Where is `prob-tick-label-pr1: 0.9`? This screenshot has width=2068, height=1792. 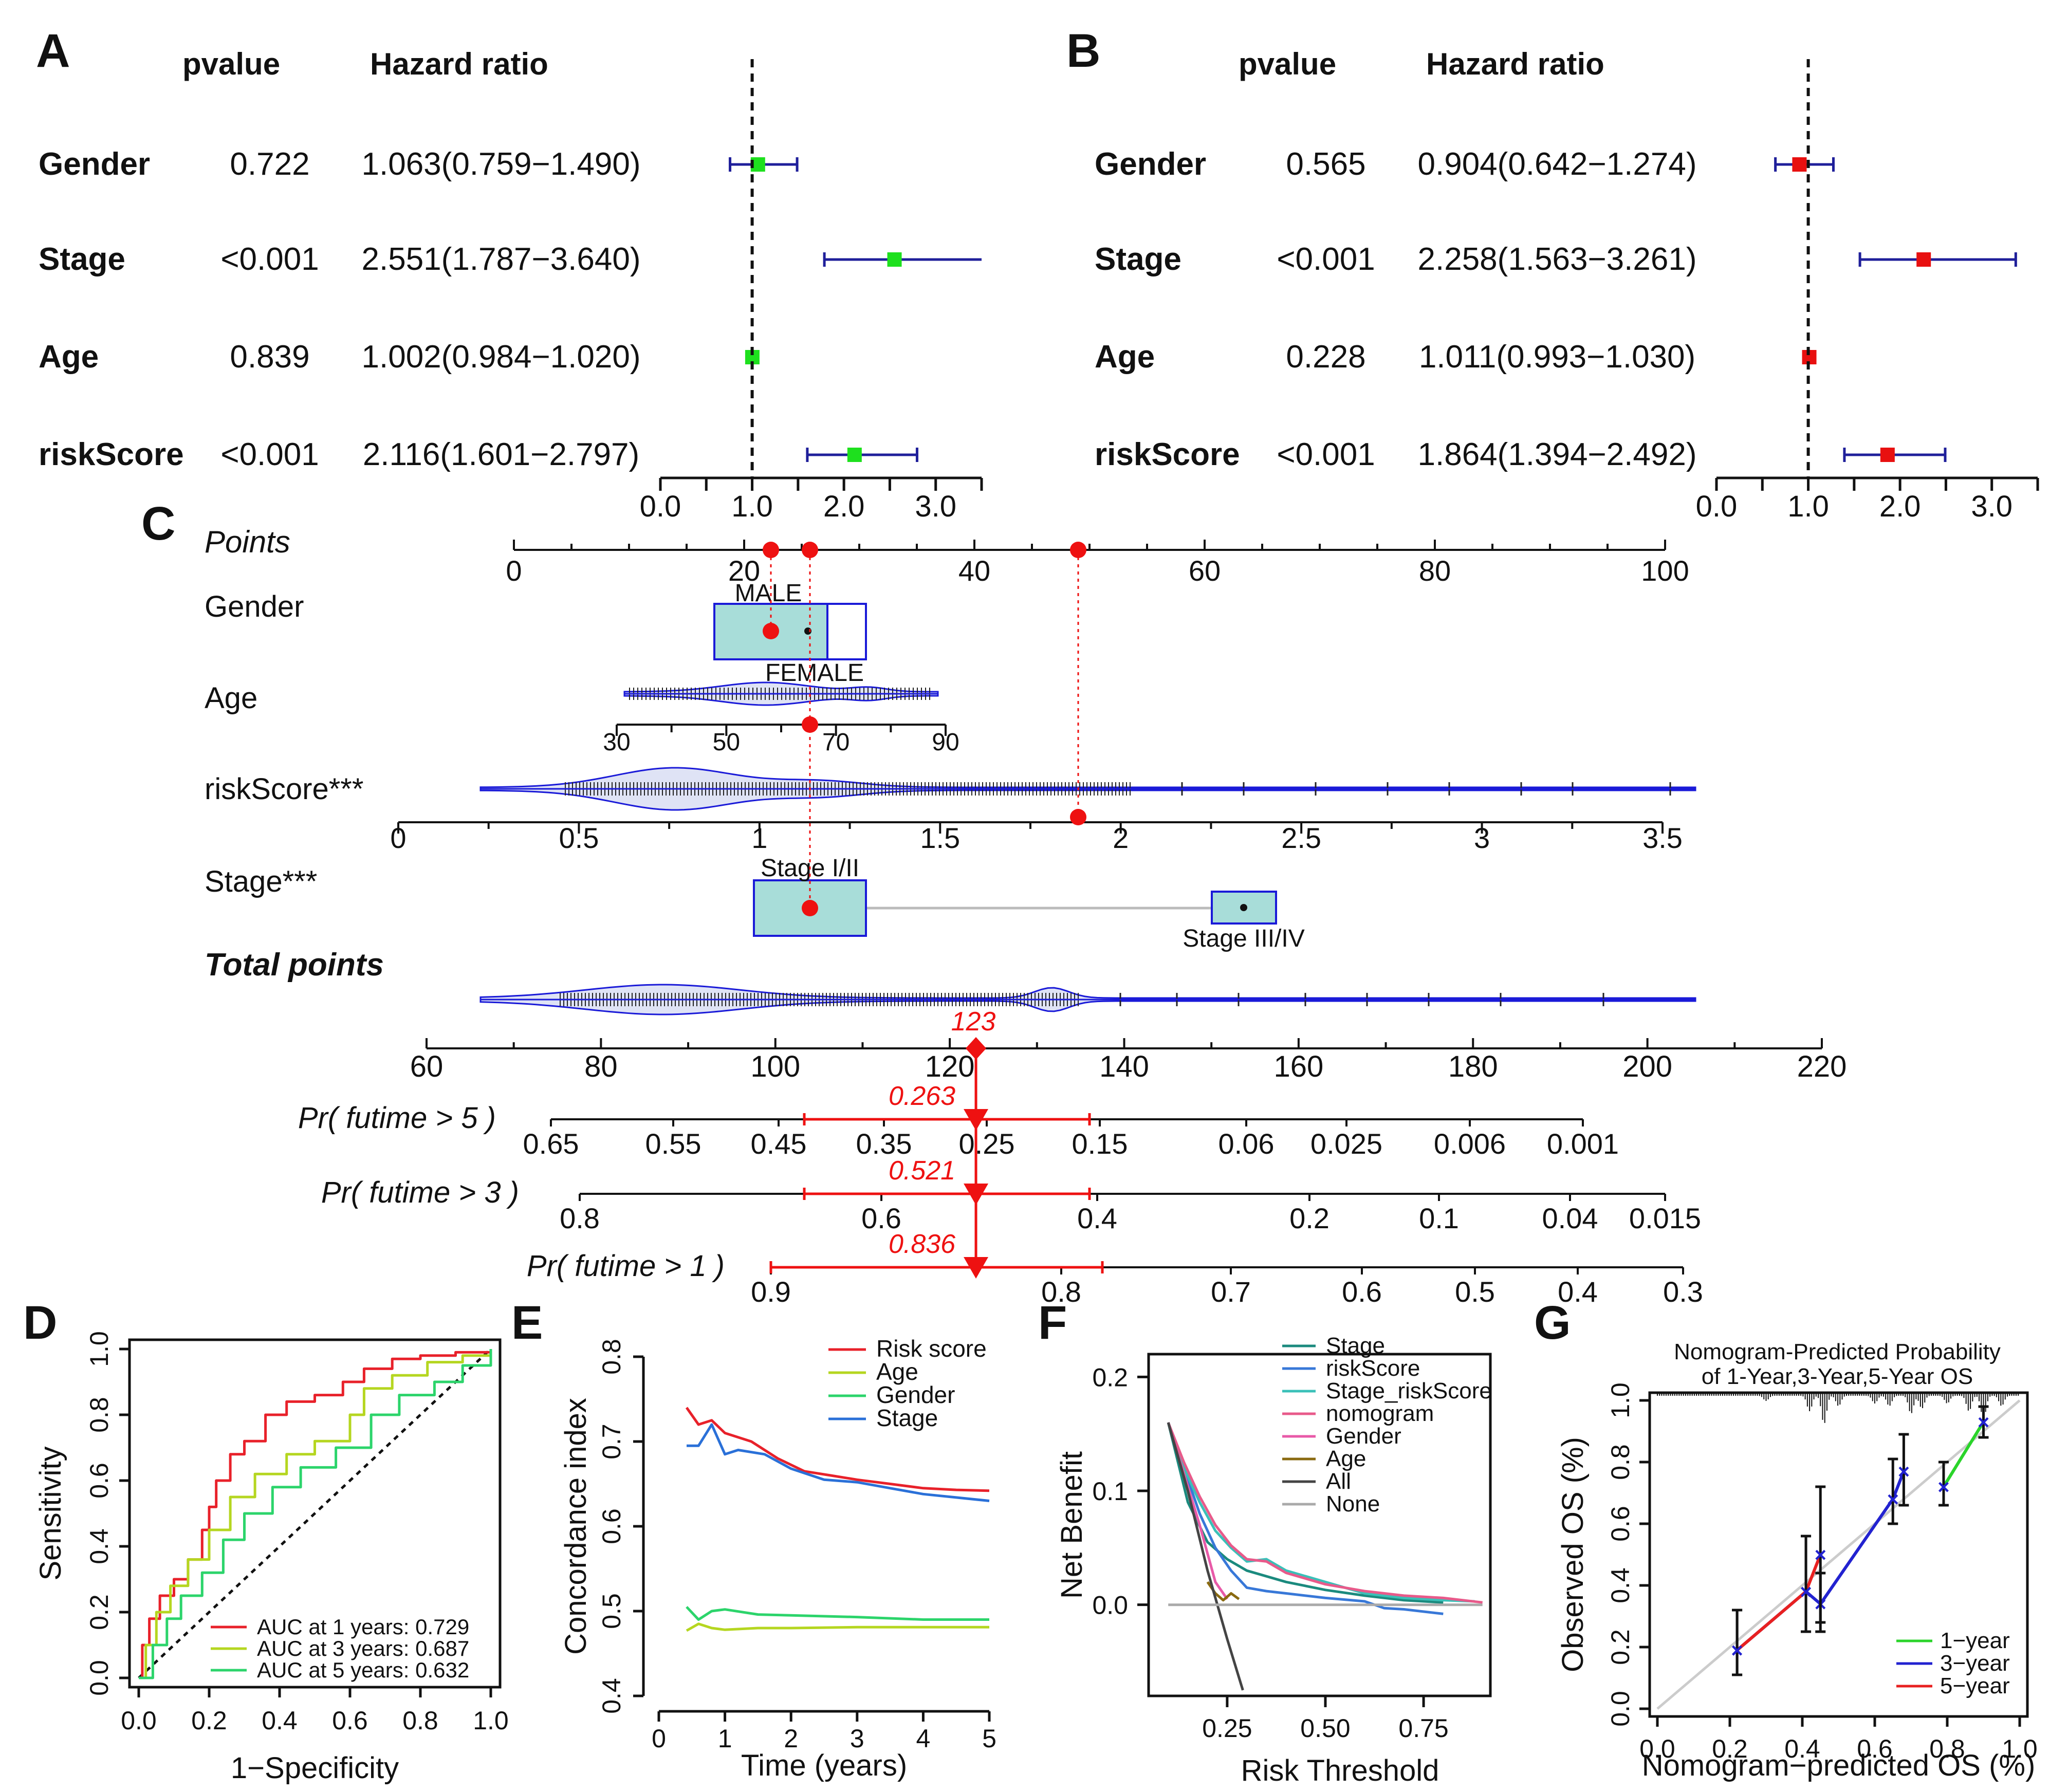
prob-tick-label-pr1: 0.9 is located at coordinates (771, 1292).